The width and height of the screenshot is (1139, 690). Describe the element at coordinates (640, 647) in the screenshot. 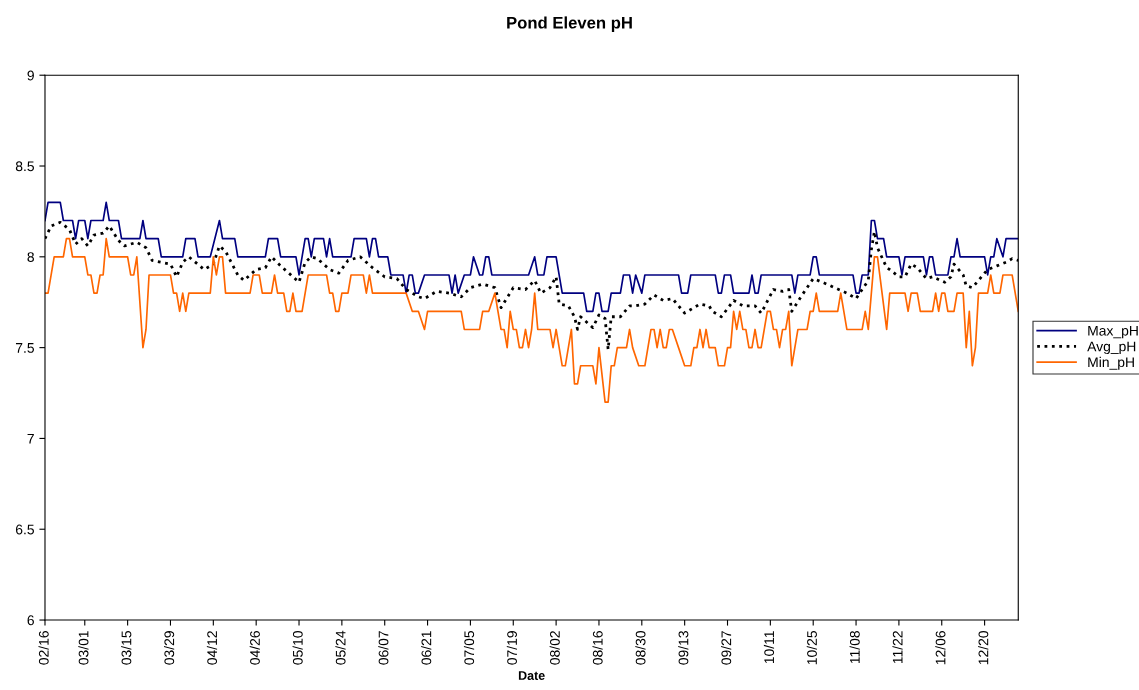

I see `x-tick-label: 08/30` at that location.